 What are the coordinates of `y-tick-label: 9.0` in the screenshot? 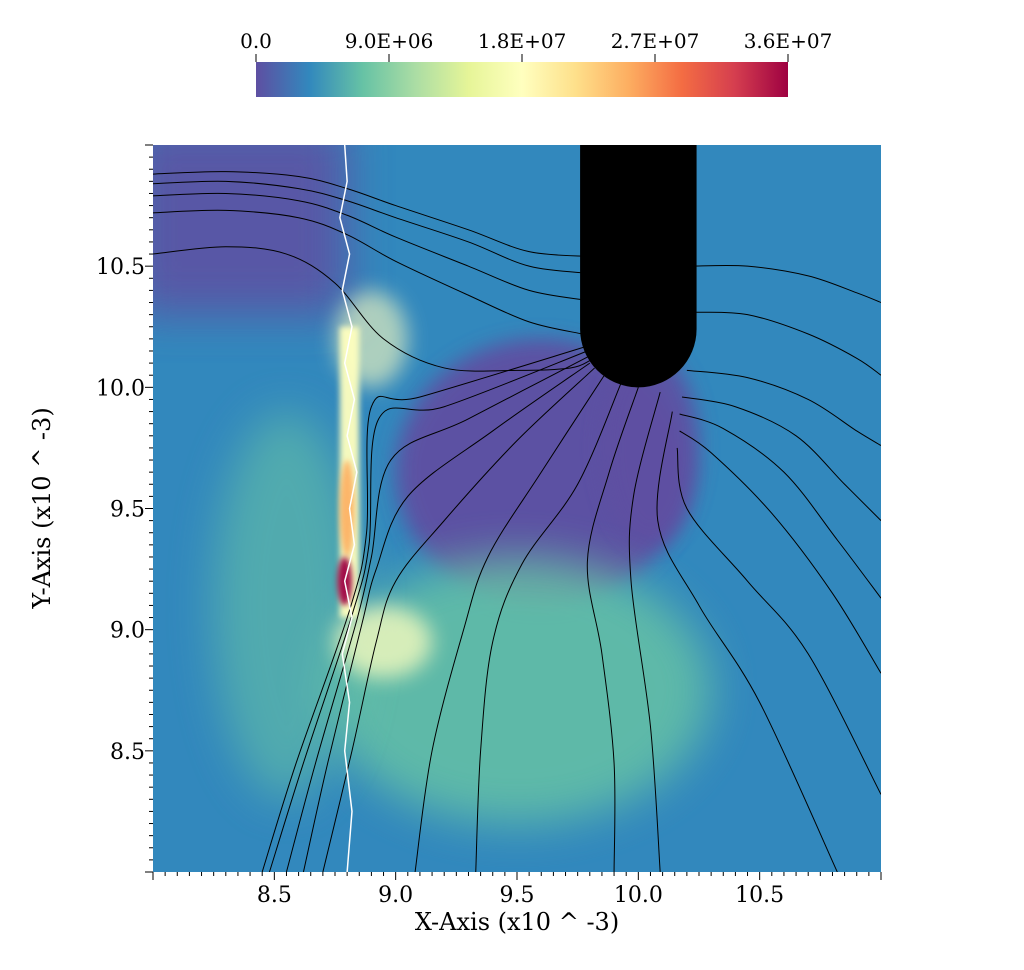 It's located at (127, 631).